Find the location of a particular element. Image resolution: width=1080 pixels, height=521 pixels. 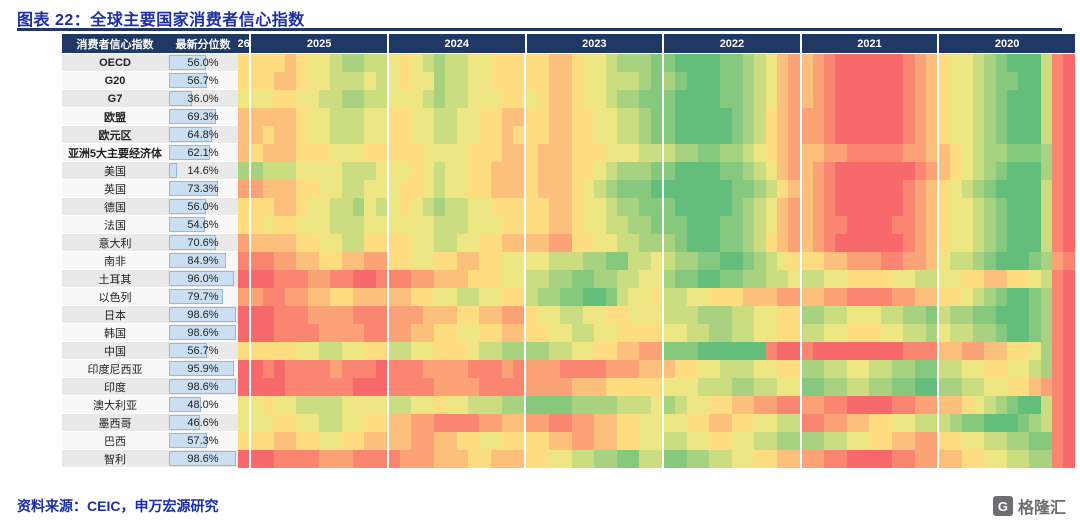

row-percentile: 56.0% is located at coordinates (203, 207).